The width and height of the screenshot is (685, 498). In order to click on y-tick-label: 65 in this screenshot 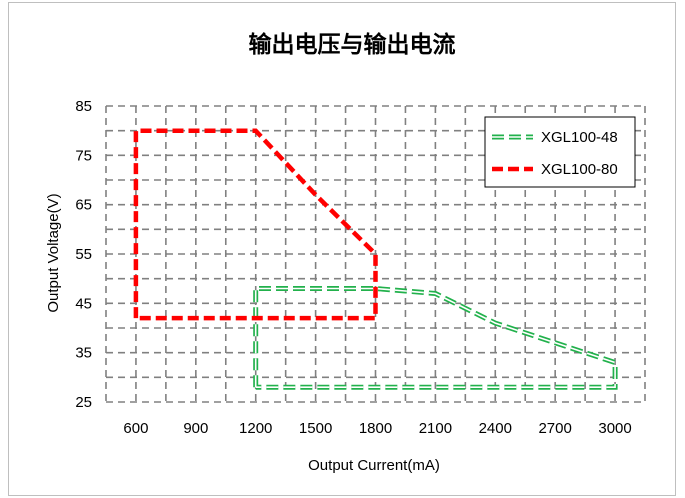, I will do `click(83, 205)`.